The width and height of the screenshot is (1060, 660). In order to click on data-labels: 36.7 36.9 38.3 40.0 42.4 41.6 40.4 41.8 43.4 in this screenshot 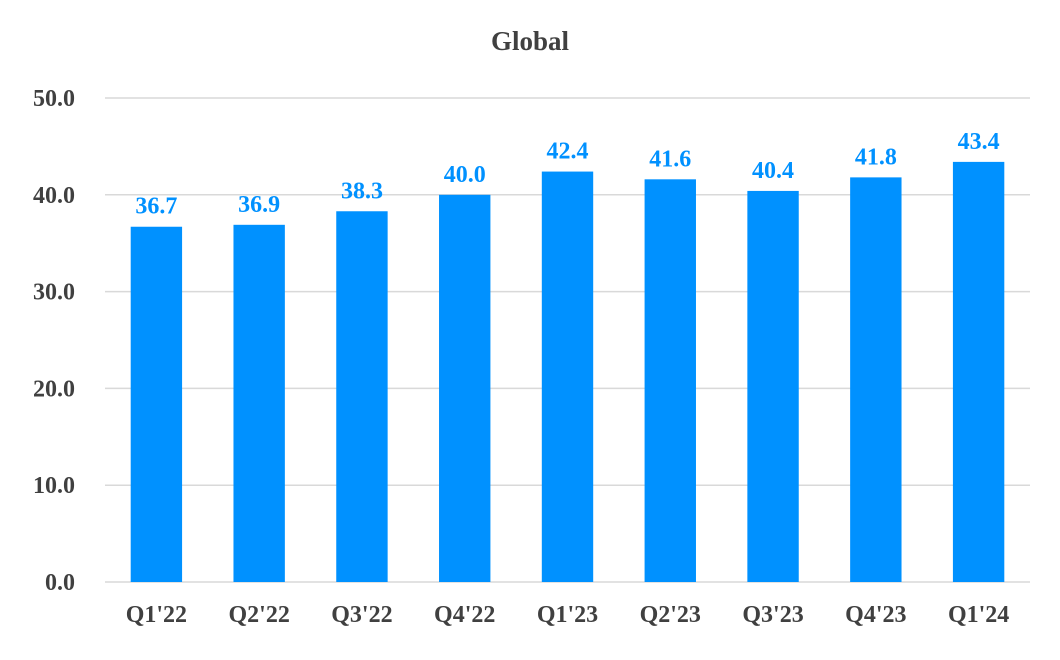, I will do `click(567, 174)`.